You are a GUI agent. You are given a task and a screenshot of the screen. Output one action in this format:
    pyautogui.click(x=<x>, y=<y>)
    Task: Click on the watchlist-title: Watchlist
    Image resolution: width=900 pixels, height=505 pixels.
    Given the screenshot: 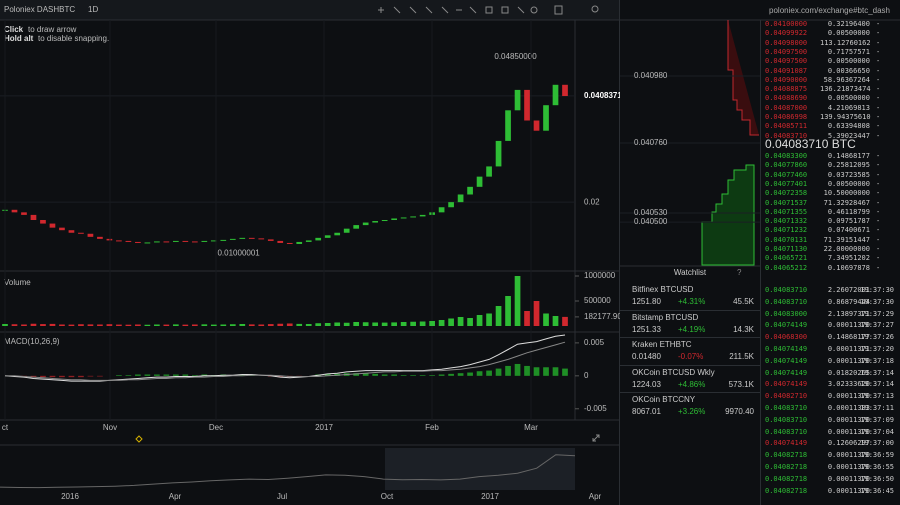 What is the action you would take?
    pyautogui.click(x=690, y=272)
    